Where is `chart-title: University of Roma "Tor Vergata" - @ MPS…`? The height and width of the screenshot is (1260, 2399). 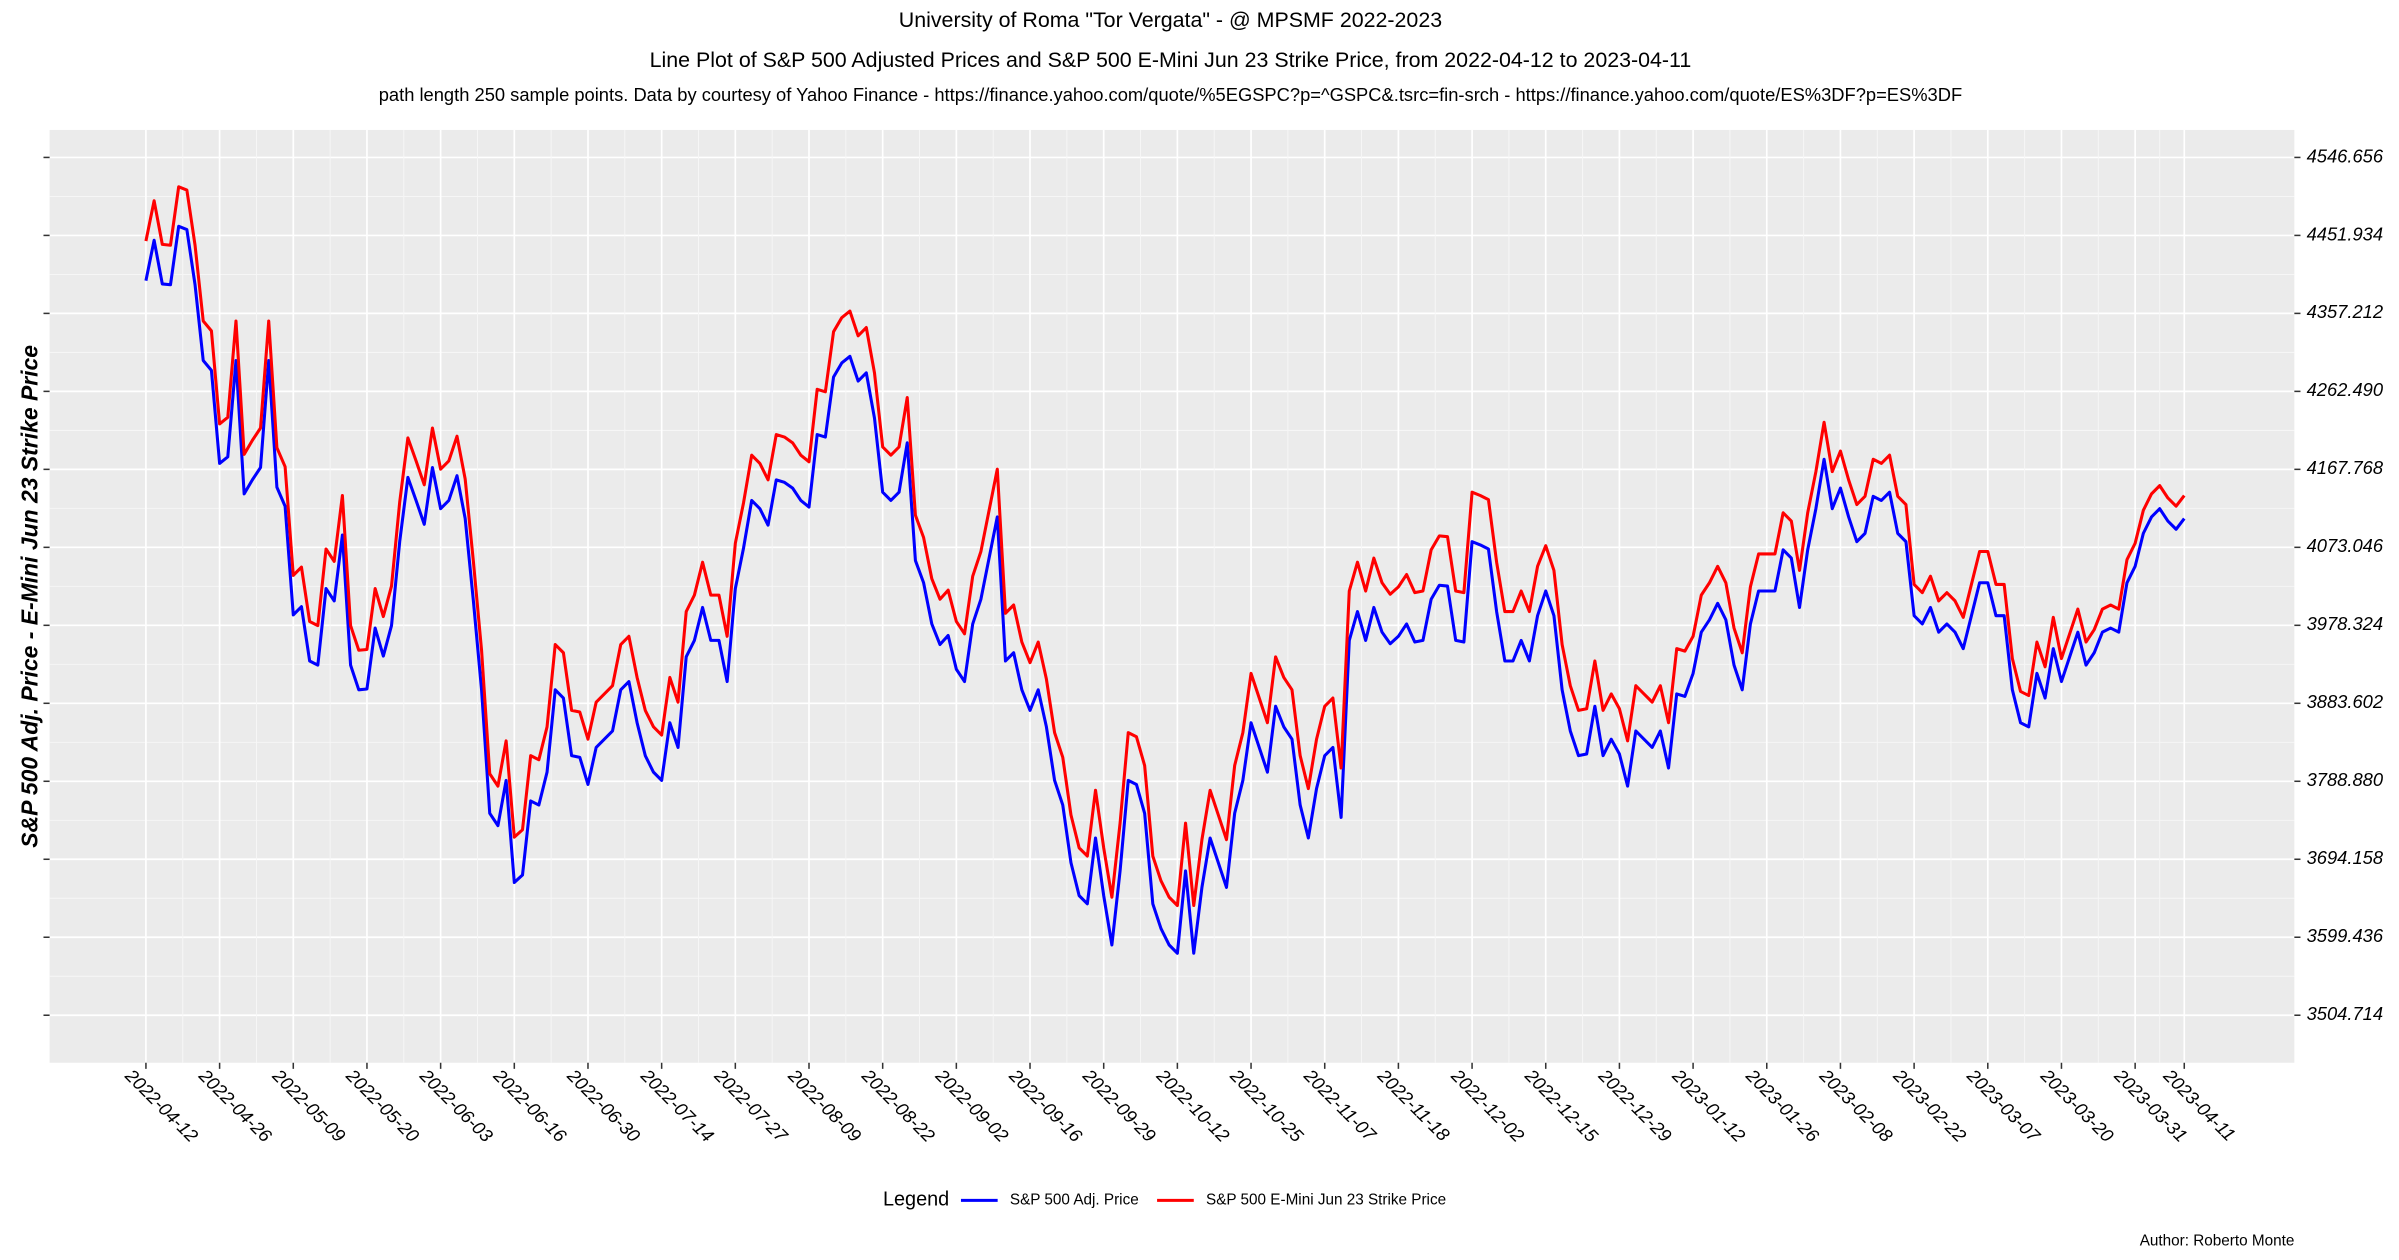 chart-title: University of Roma "Tor Vergata" - @ MPS… is located at coordinates (1170, 20).